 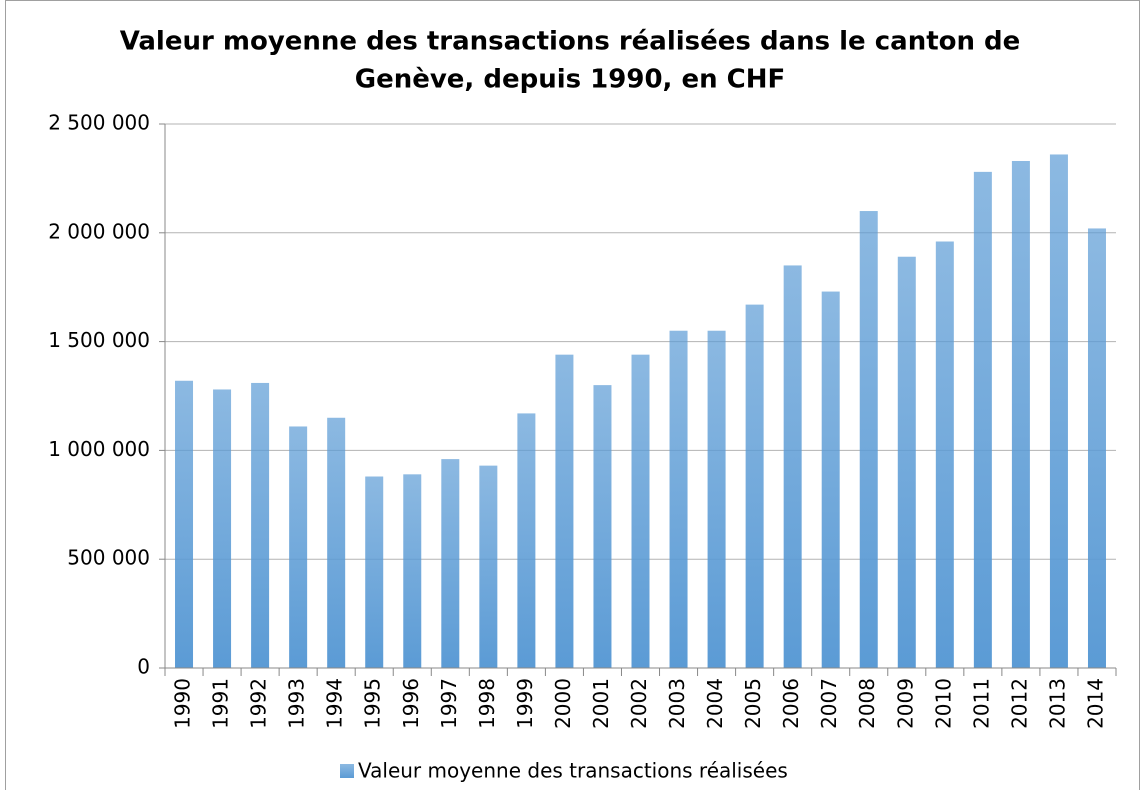 I want to click on y-tick-label: 1 500 000, so click(x=99, y=340).